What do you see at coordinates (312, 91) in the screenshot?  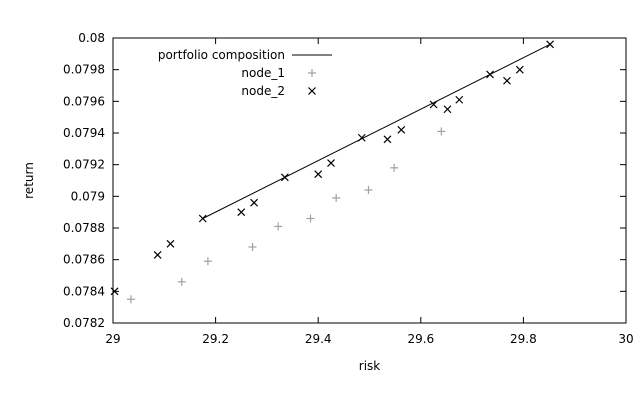 I see `legend-cross-sample` at bounding box center [312, 91].